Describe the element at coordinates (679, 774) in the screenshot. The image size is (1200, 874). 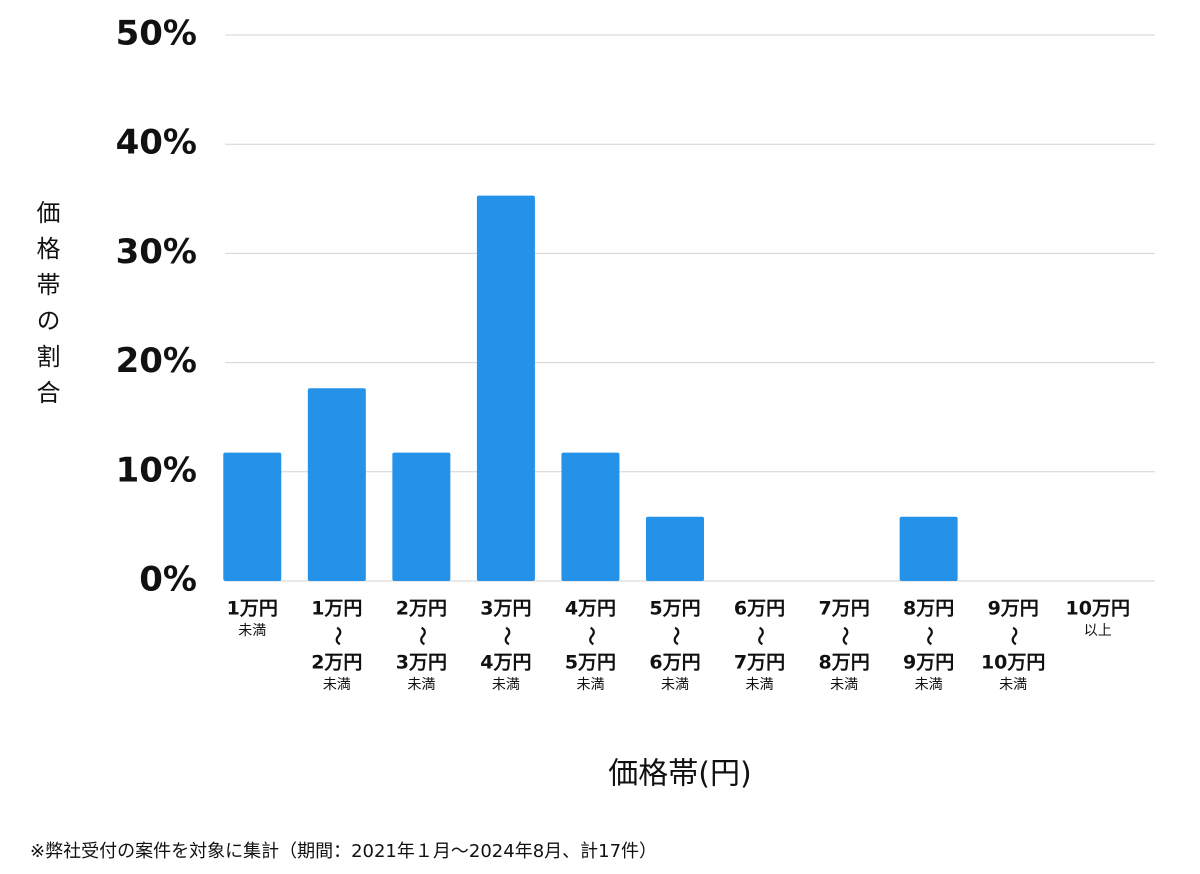
I see `x-axis-label: 価格帯(円)` at that location.